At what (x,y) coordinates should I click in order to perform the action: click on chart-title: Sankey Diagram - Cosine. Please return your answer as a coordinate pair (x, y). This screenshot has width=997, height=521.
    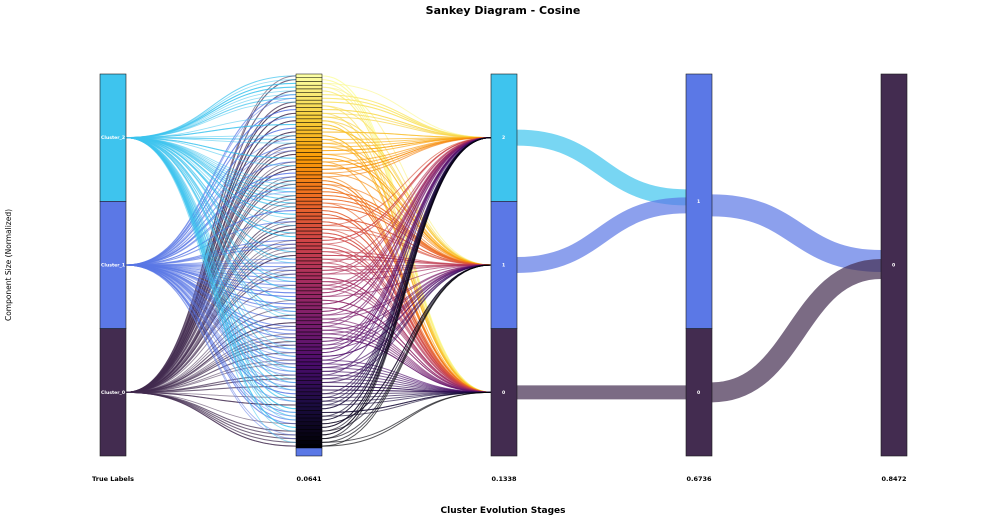
    Looking at the image, I should click on (503, 10).